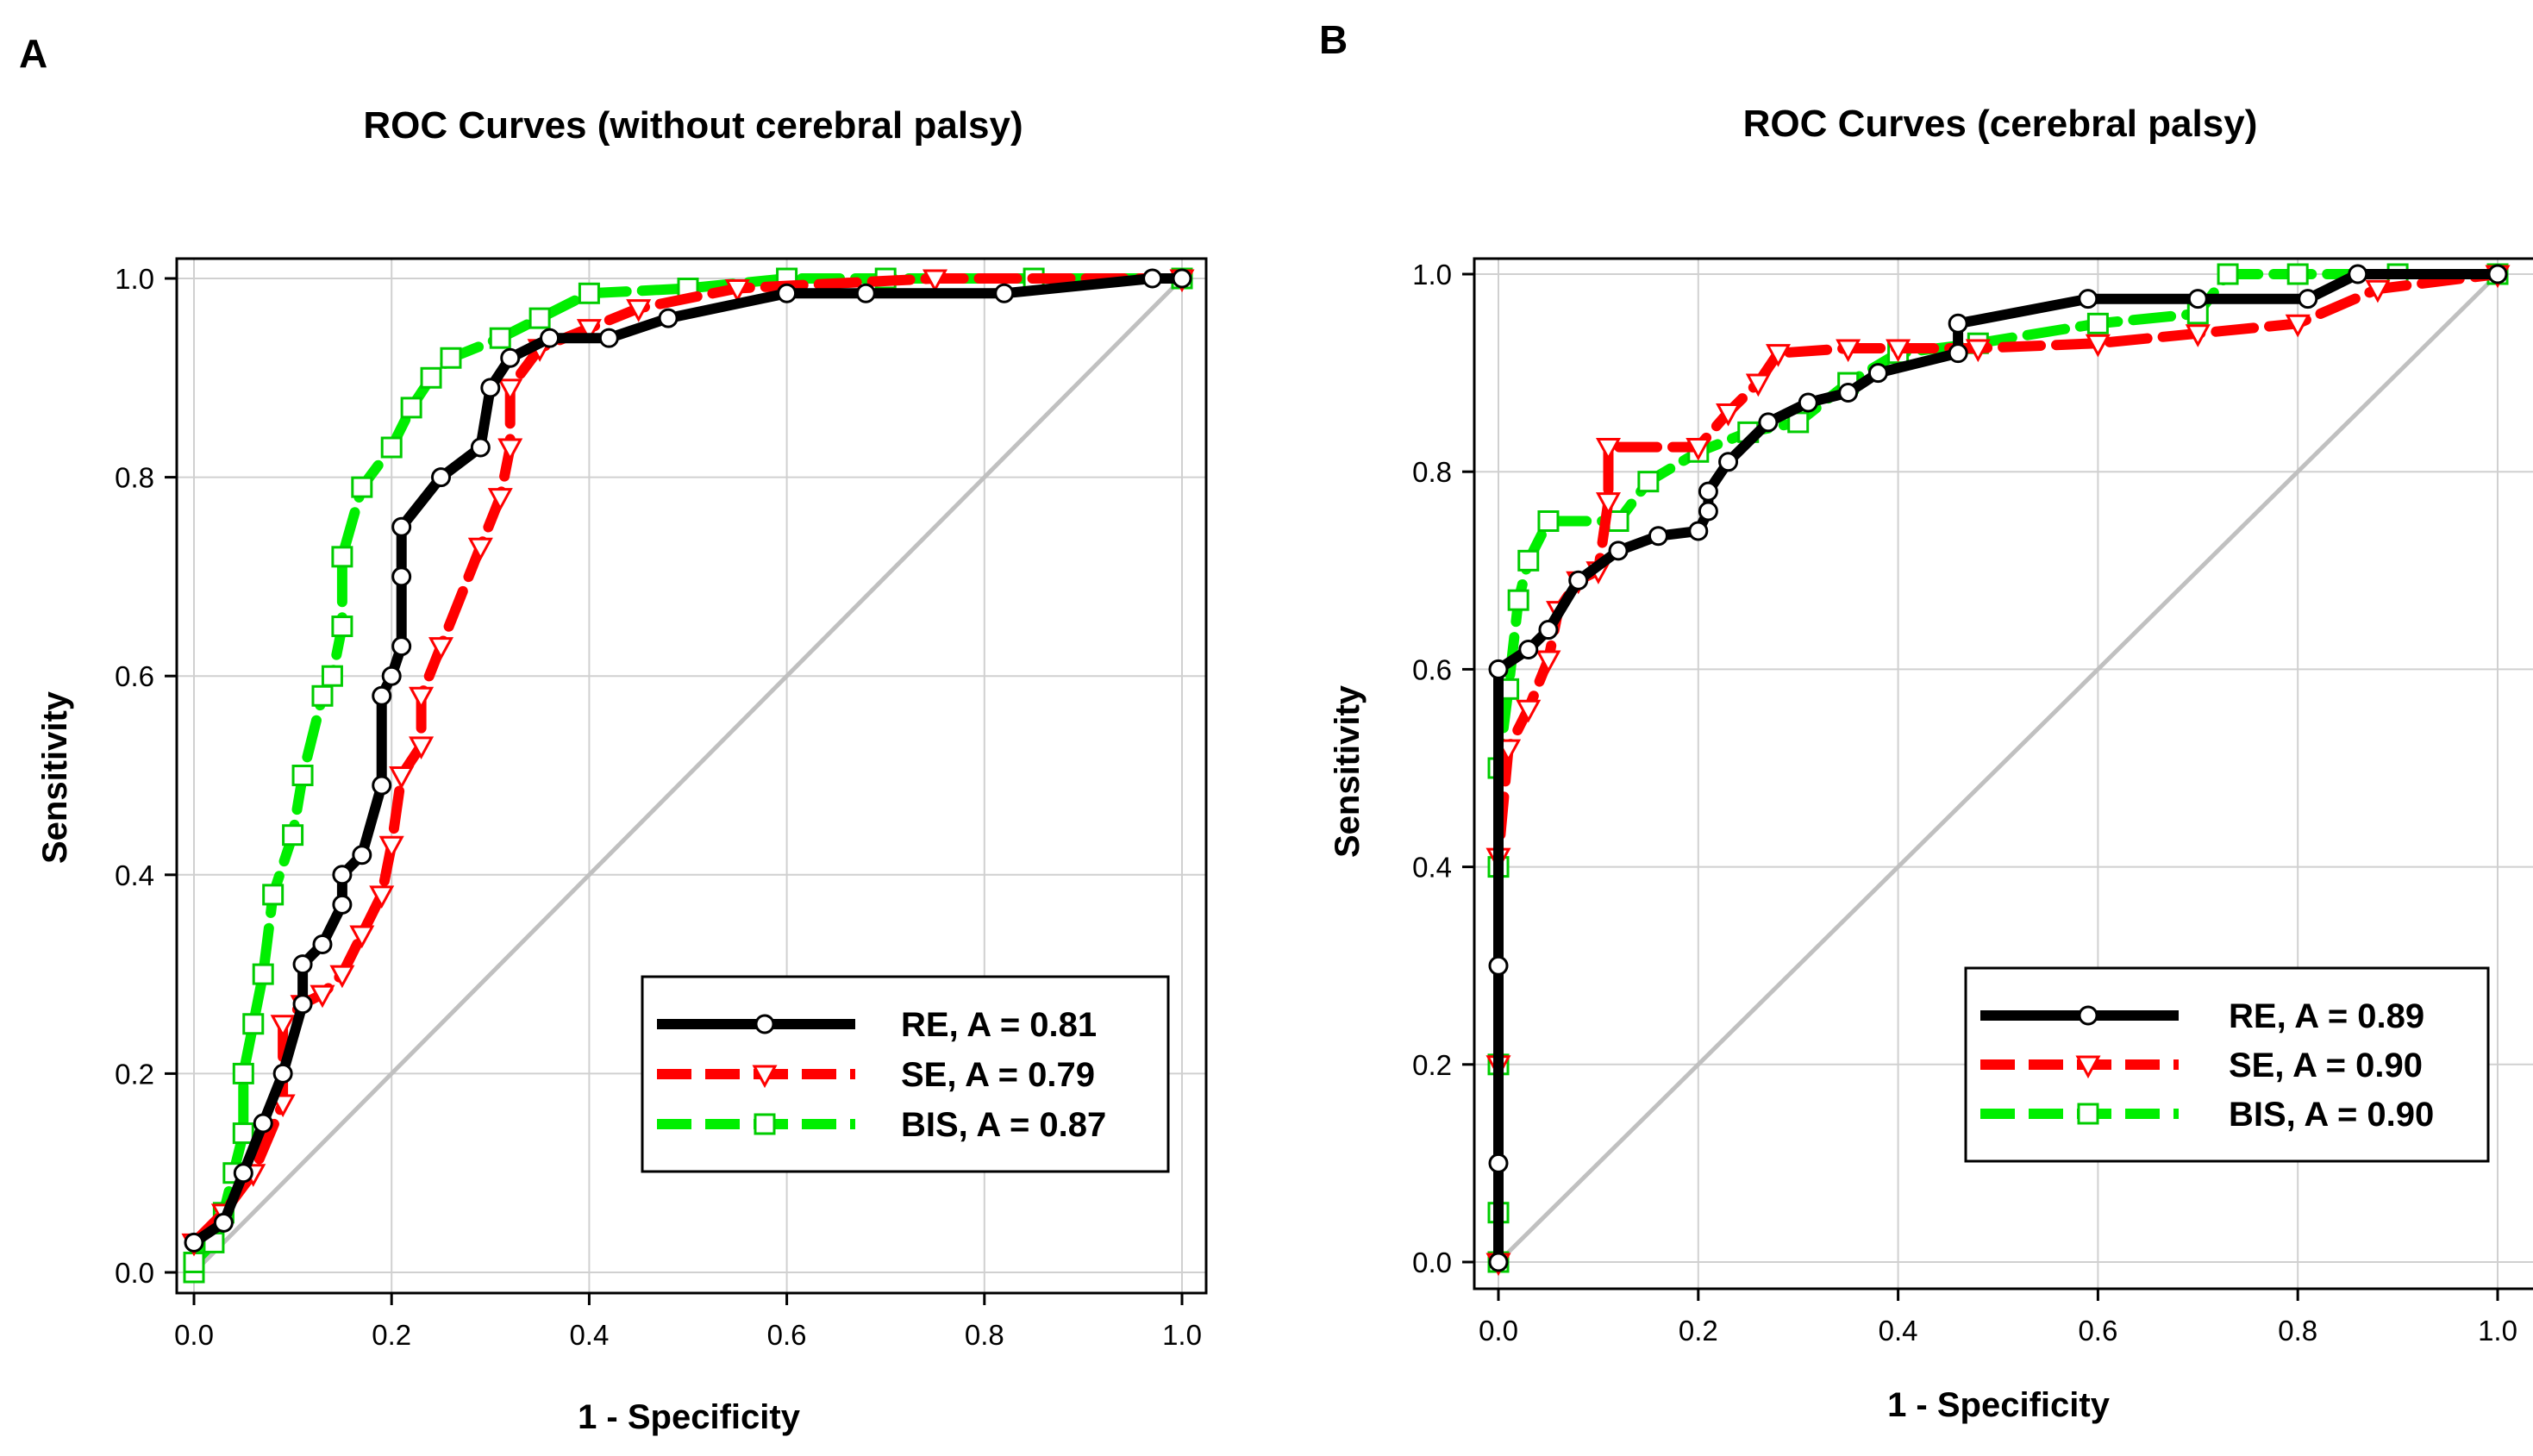 This screenshot has height=1456, width=2533. Describe the element at coordinates (391, 1335) in the screenshot. I see `x-tick-label: 0.2` at that location.